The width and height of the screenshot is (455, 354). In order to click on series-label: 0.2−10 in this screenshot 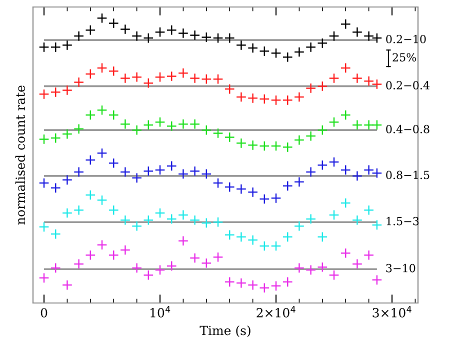, I will do `click(406, 39)`.